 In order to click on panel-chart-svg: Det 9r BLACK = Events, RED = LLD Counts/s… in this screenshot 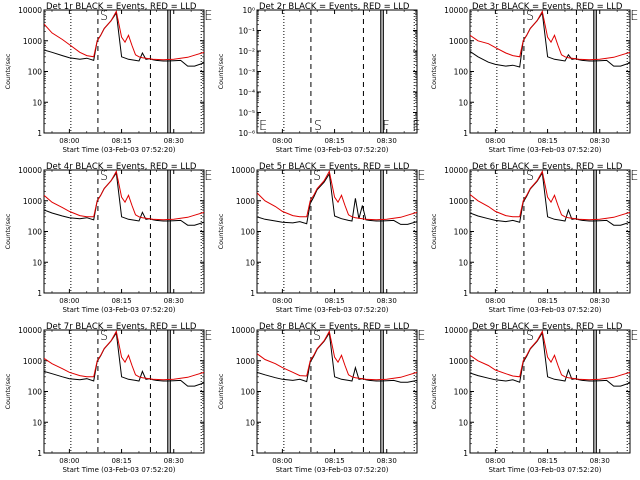, I will do `click(534, 398)`.